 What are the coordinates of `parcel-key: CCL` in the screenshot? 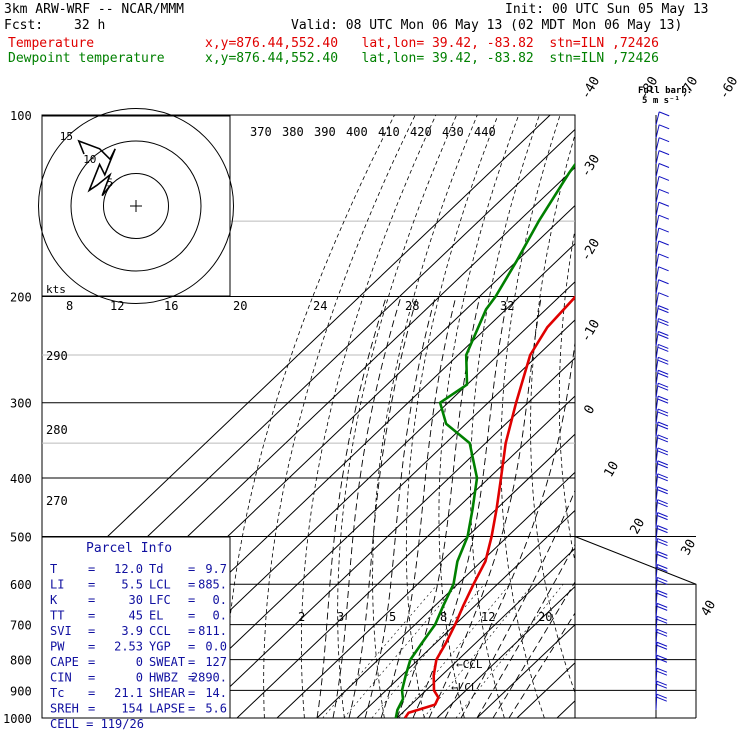 It's located at (160, 631).